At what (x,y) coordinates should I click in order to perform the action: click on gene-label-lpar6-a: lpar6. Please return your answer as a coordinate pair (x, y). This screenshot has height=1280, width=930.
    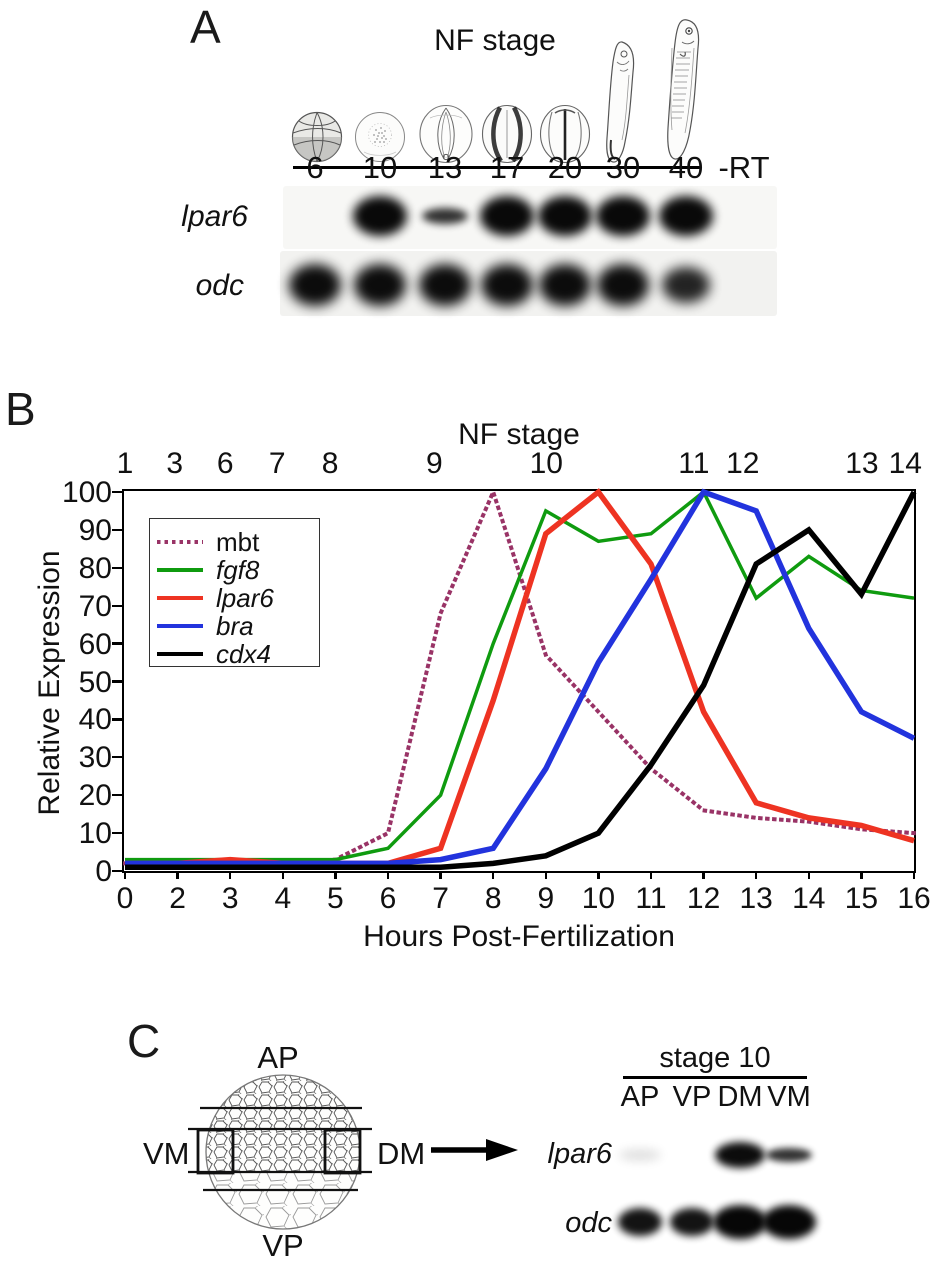
    Looking at the image, I should click on (214, 216).